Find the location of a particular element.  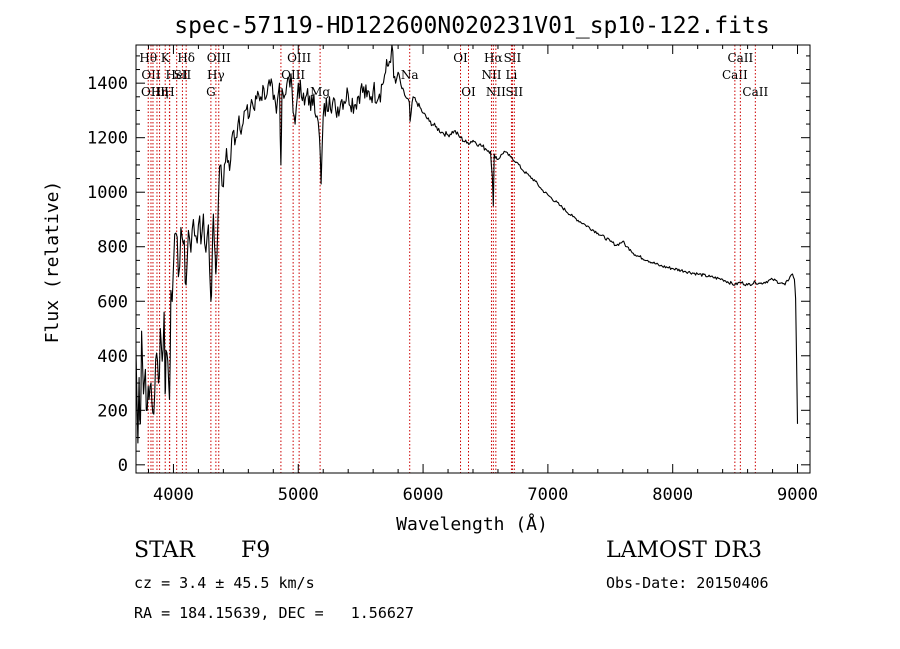

line-marker-label-1: OII is located at coordinates (151, 75).